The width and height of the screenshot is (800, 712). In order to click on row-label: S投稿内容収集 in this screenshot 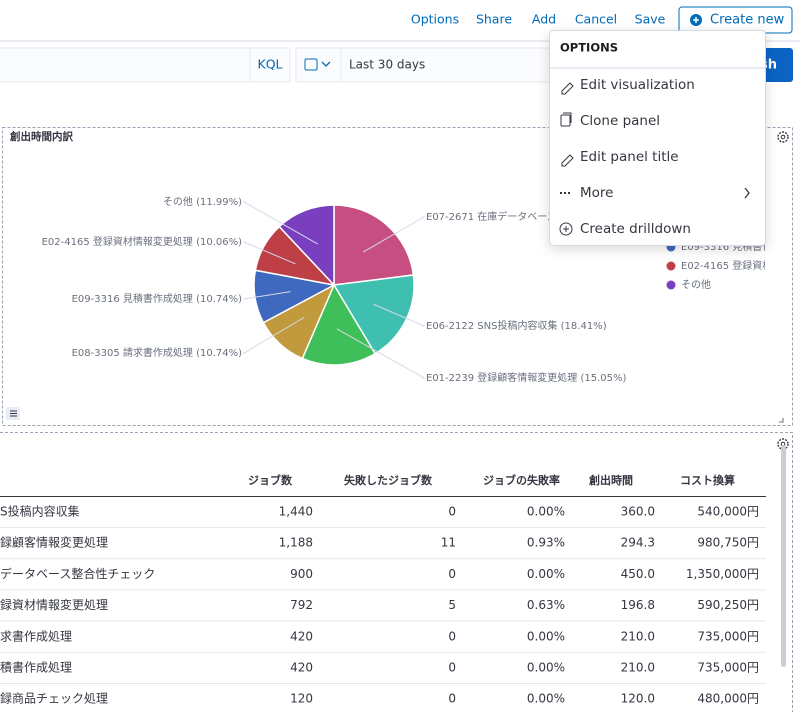, I will do `click(40, 511)`.